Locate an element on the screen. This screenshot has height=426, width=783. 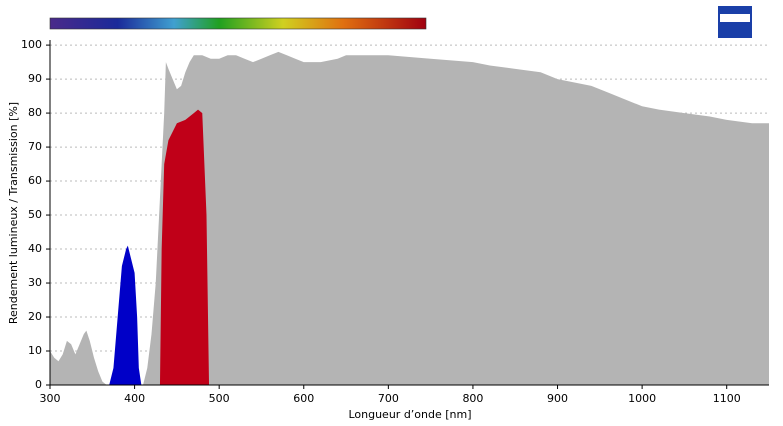
y-tick-label: 100 is located at coordinates (31, 44).